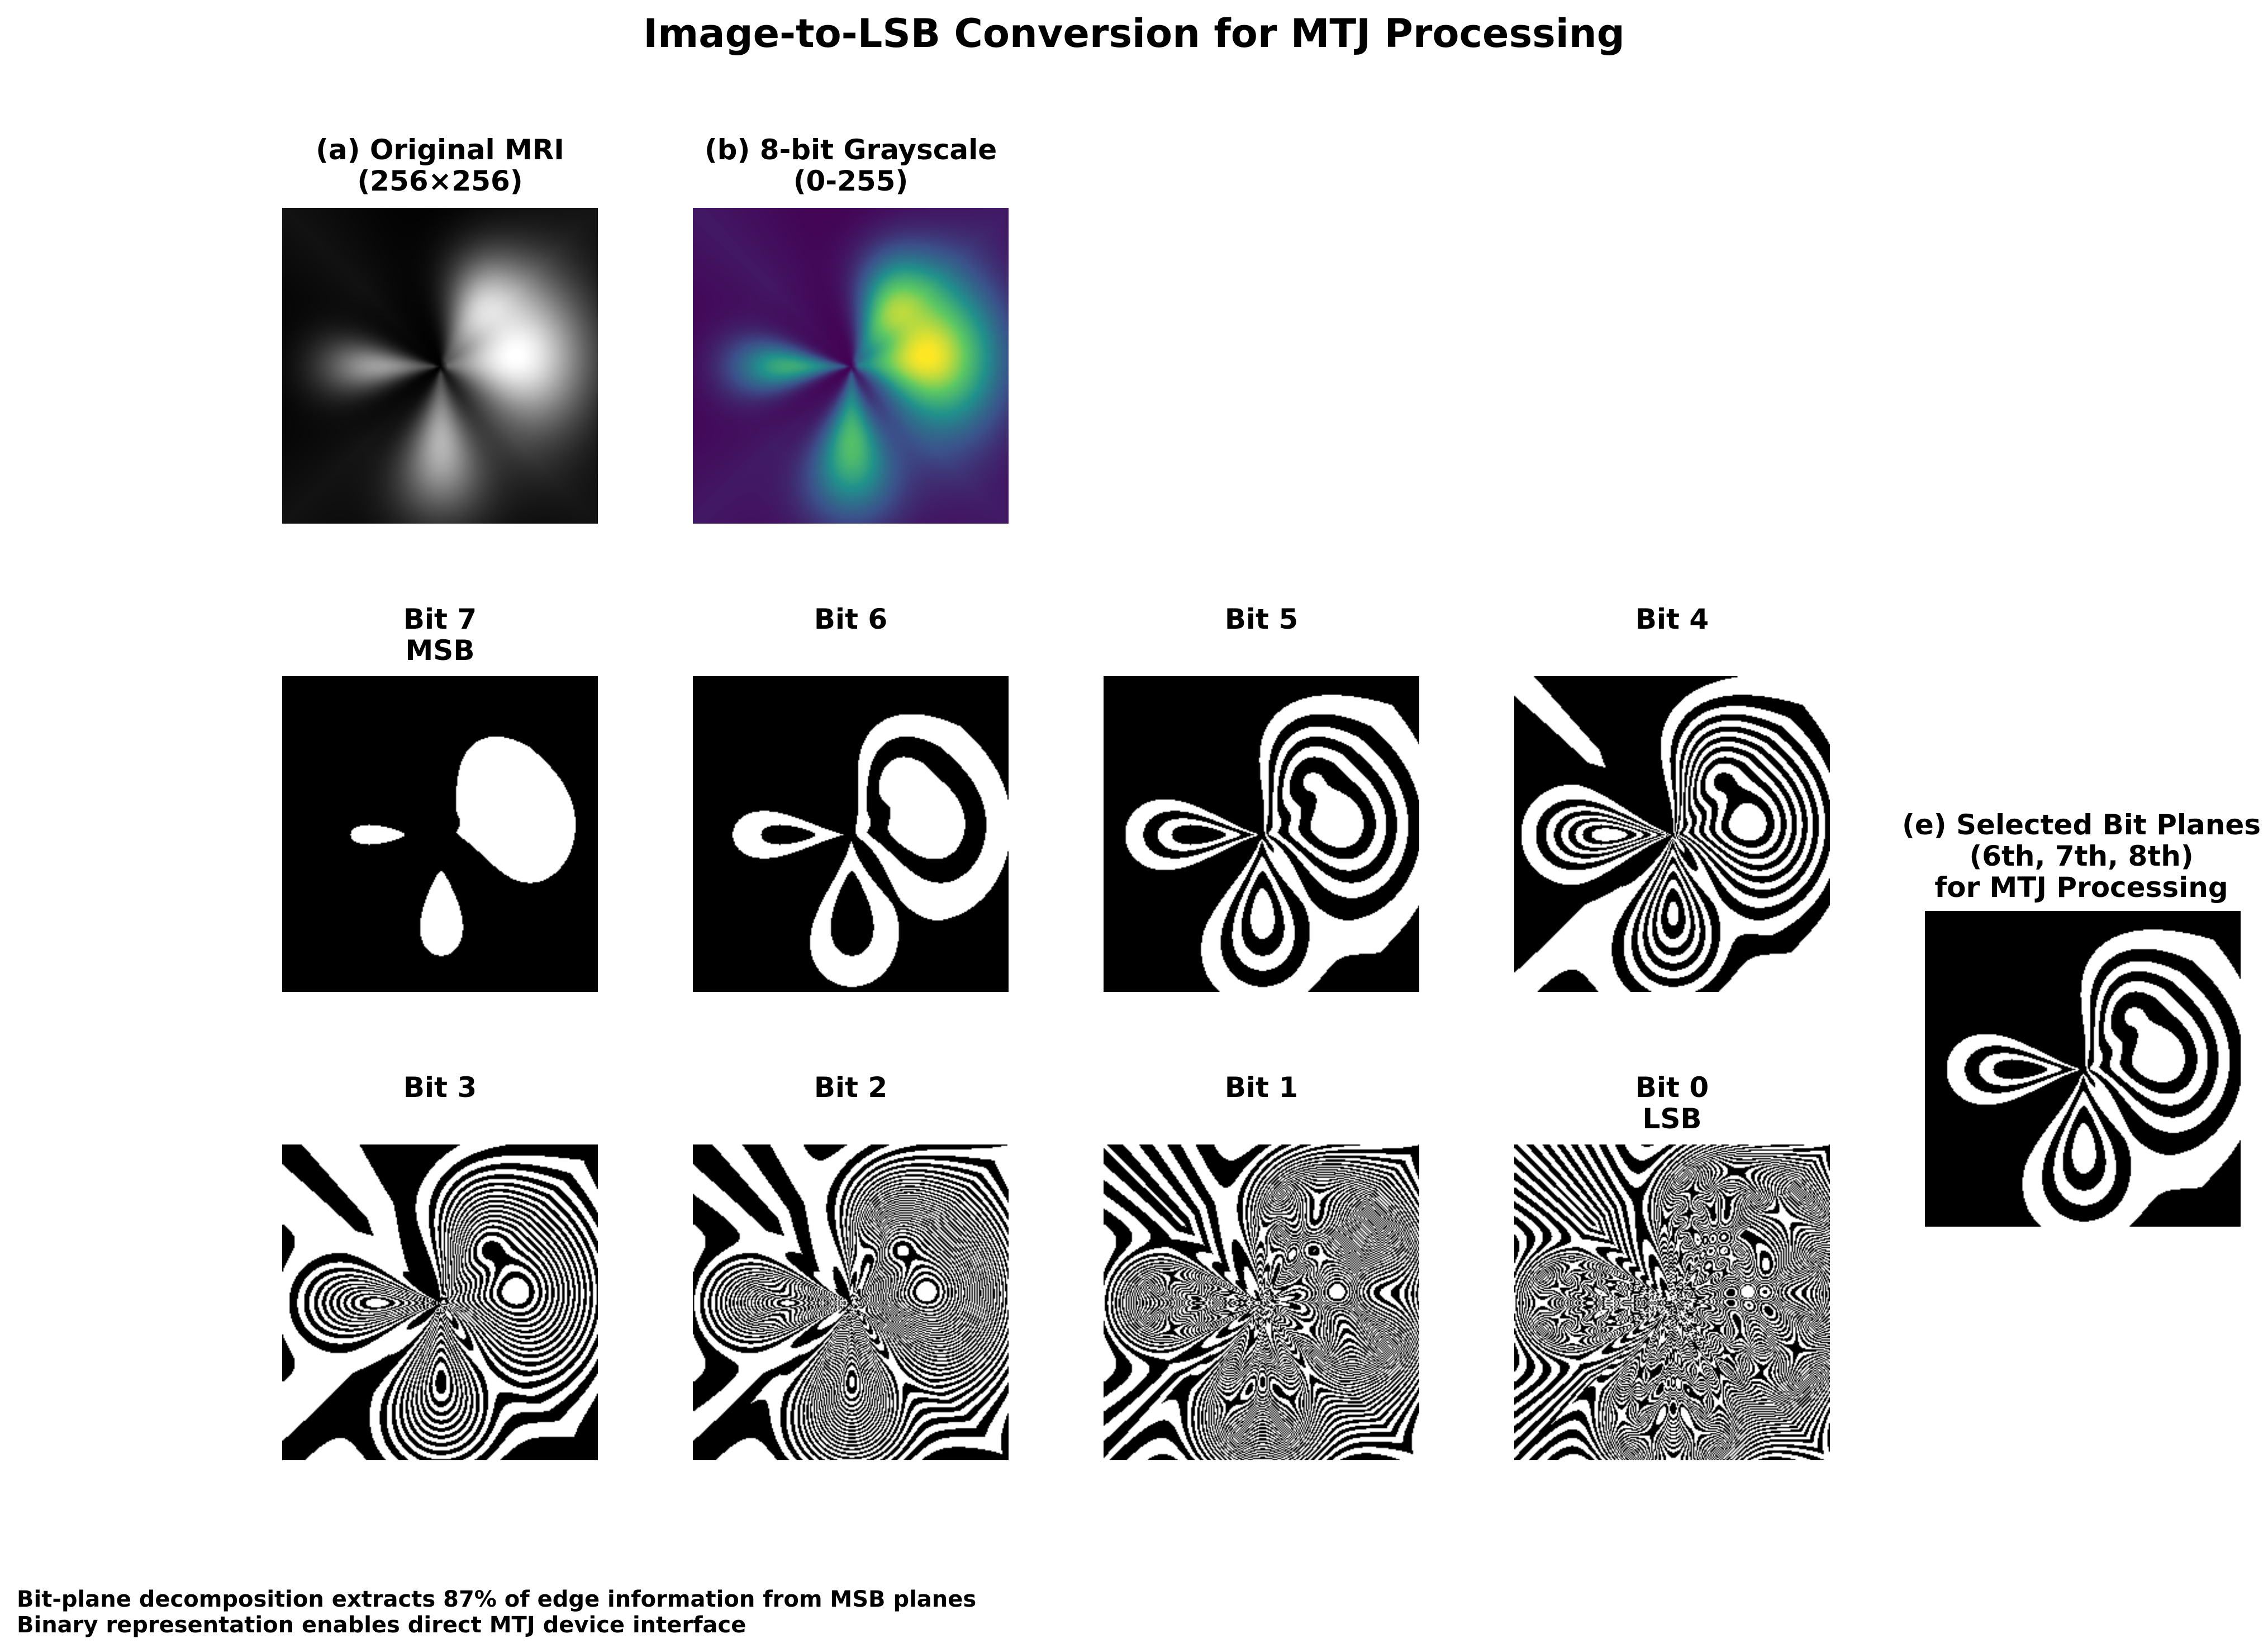 This screenshot has height=1648, width=2268. Describe the element at coordinates (440, 1302) in the screenshot. I see `bit-plane-3-image` at that location.